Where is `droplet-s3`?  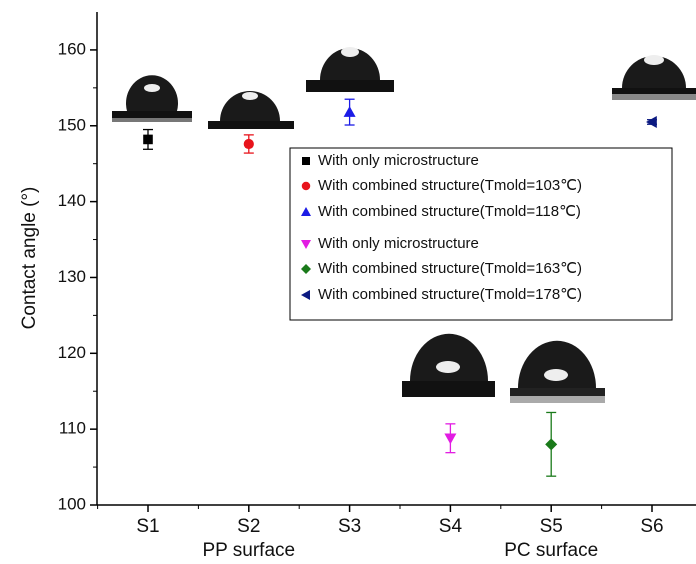
droplet-s3 is located at coordinates (350, 69).